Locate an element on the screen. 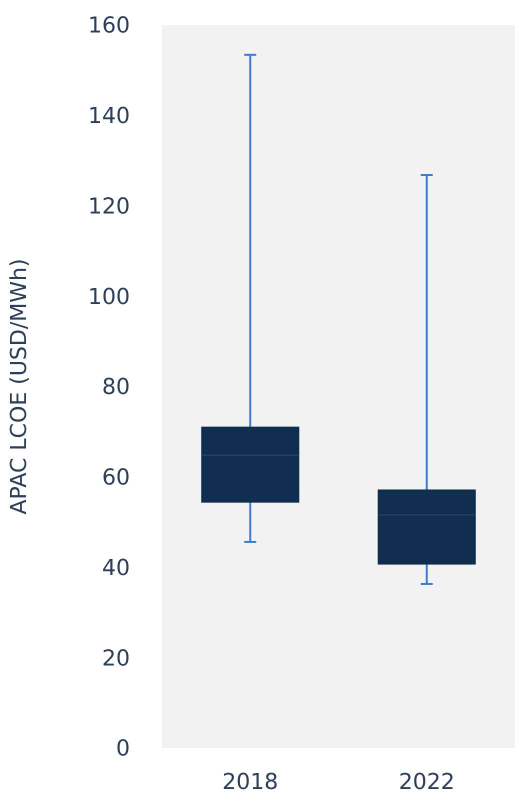 Image resolution: width=519 pixels, height=797 pixels. y-tick-label: 80 is located at coordinates (116, 387).